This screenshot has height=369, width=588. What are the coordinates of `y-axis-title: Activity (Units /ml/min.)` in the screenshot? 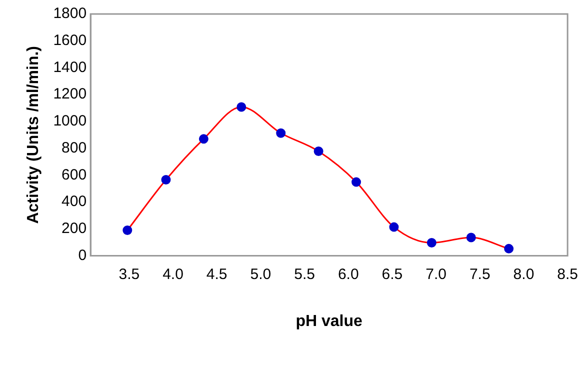 It's located at (33, 135).